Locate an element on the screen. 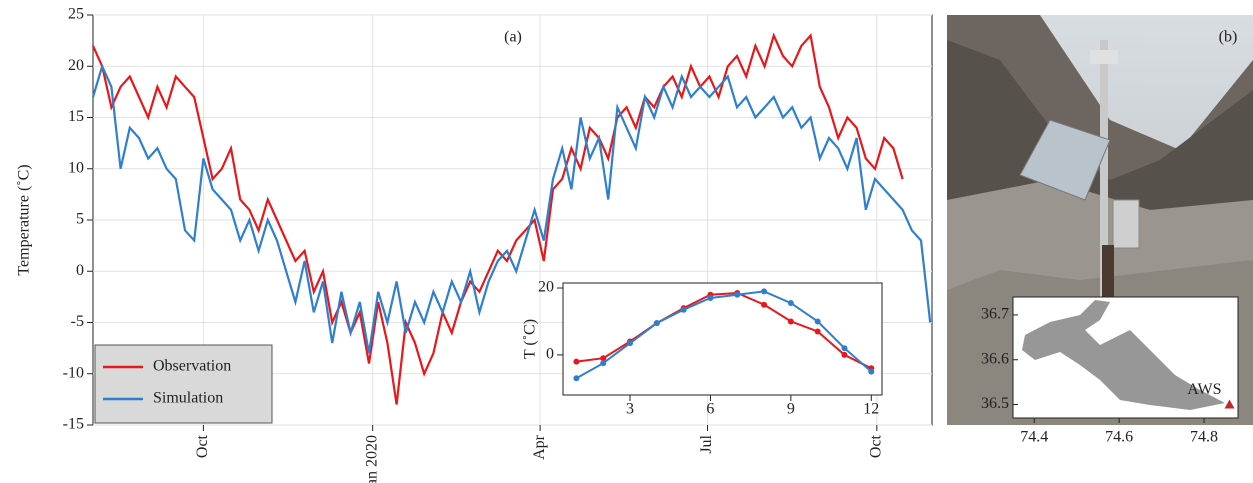 Image resolution: width=1253 pixels, height=483 pixels. y-tick-label: 15 is located at coordinates (76, 116).